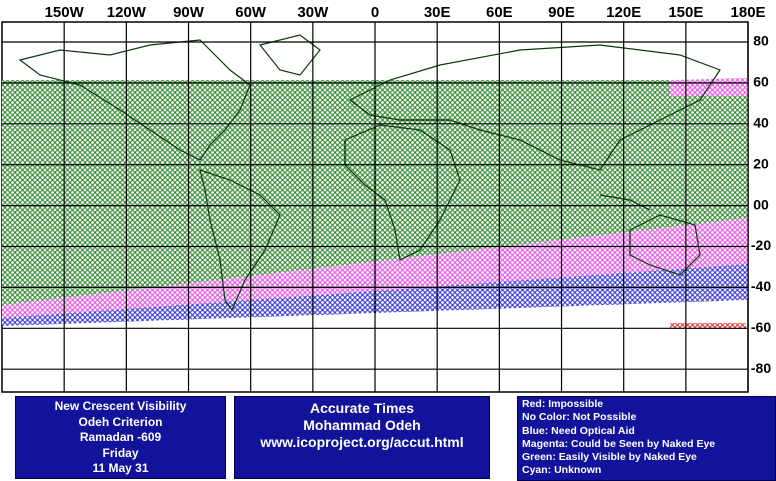 This screenshot has width=776, height=481. What do you see at coordinates (761, 163) in the screenshot?
I see `latitude-label: 20` at bounding box center [761, 163].